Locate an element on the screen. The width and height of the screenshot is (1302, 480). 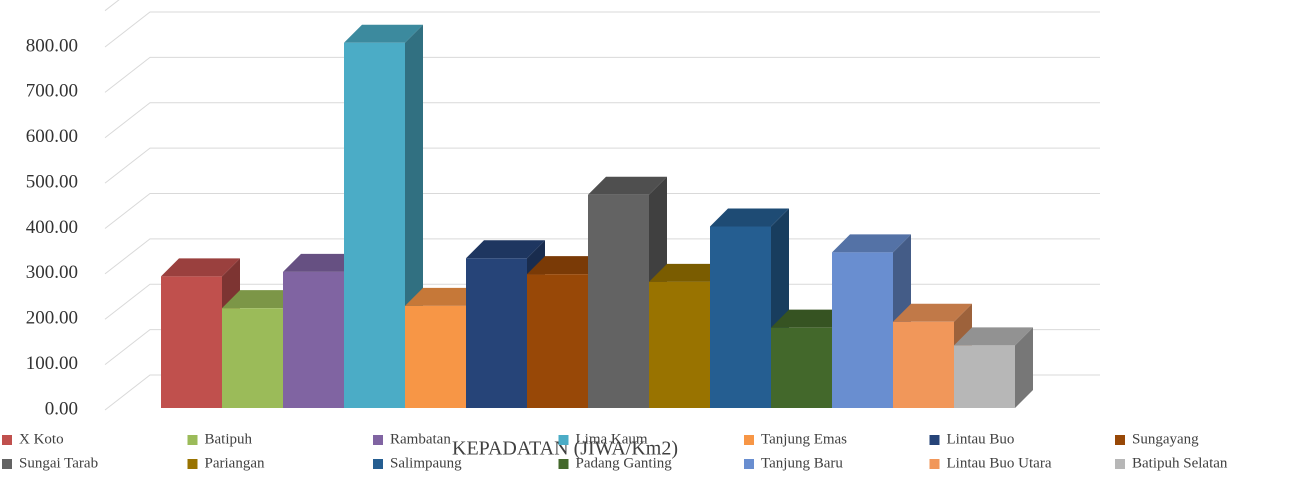
legend-label: X Koto is located at coordinates (41, 439).